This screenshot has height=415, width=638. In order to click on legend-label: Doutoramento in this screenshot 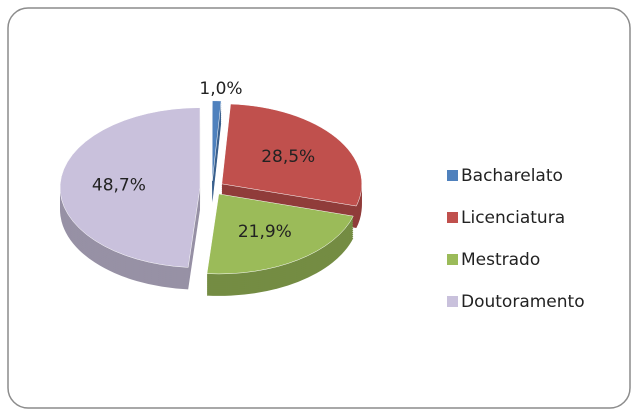, I will do `click(523, 302)`.